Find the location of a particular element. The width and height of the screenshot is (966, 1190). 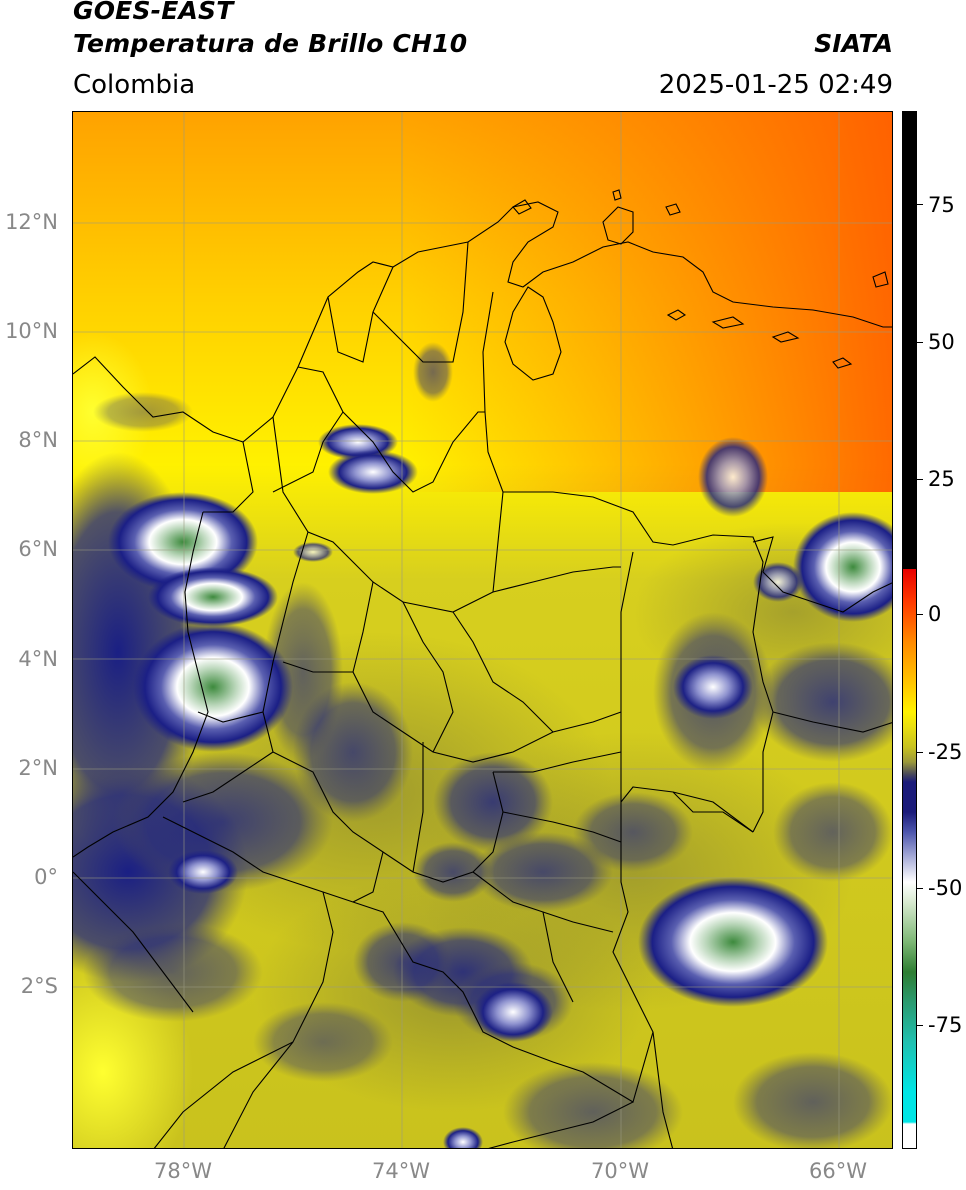

colorbar-label-25: 25 is located at coordinates (941, 479).